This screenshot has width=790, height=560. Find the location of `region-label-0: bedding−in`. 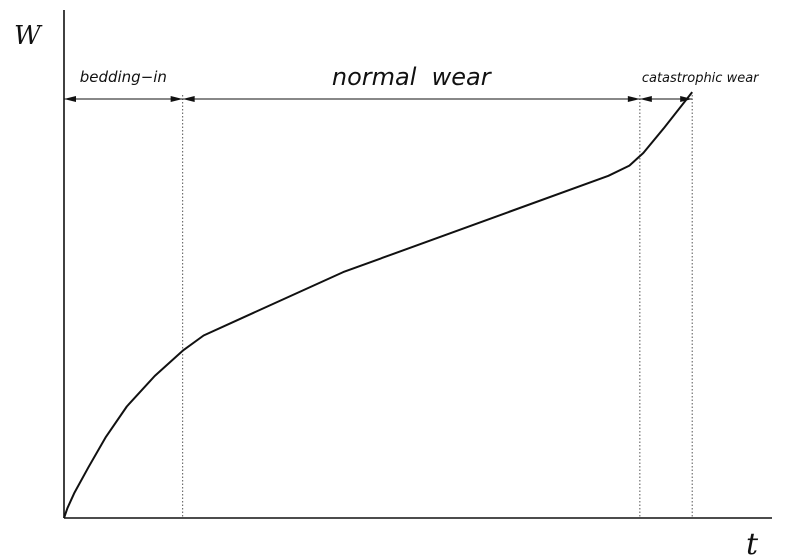

region-label-0: bedding−in is located at coordinates (123, 77).